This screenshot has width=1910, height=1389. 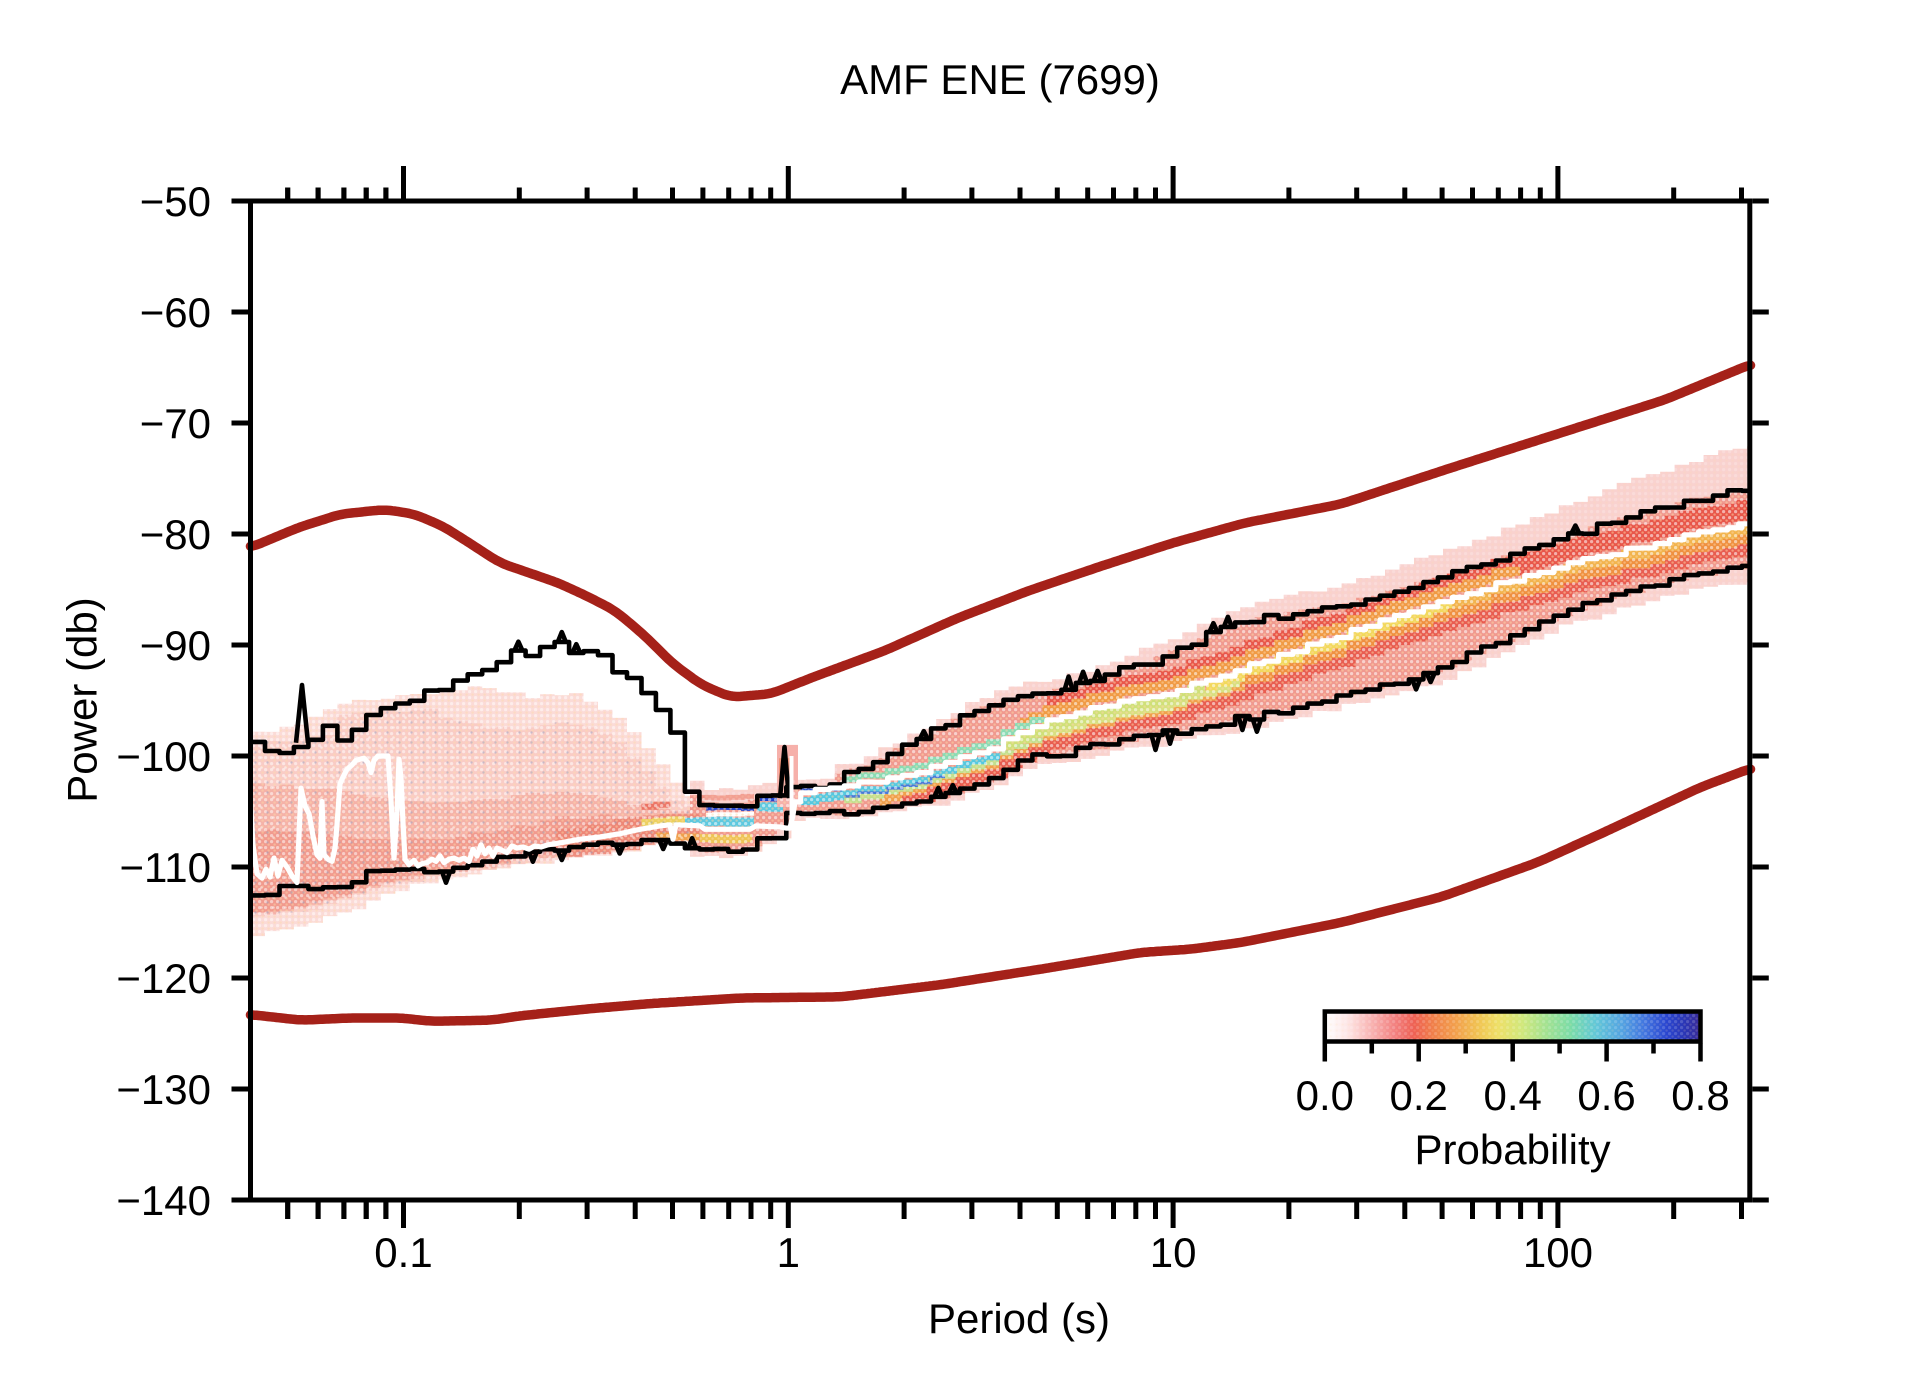 What do you see at coordinates (175, 312) in the screenshot?
I see `svg-text: −60` at bounding box center [175, 312].